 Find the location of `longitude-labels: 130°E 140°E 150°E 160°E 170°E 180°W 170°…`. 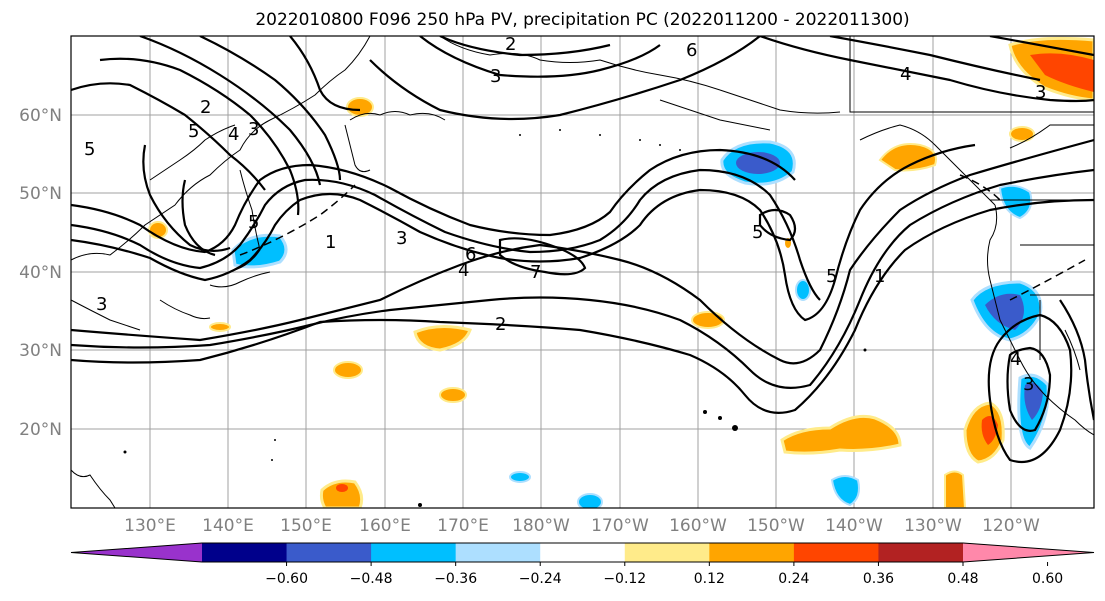

longitude-labels: 130°E 140°E 150°E 160°E 170°E 180°W 170°… is located at coordinates (582, 526).